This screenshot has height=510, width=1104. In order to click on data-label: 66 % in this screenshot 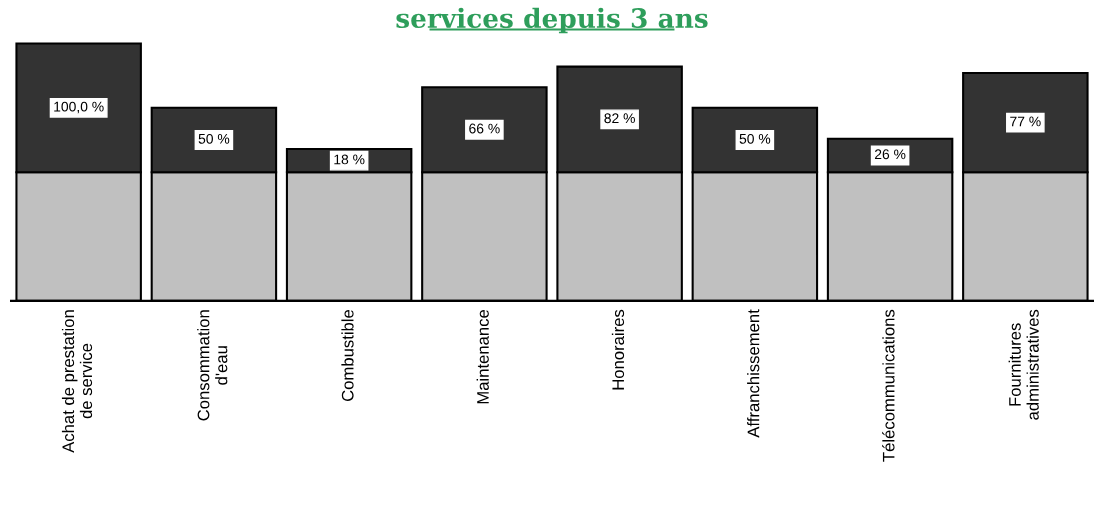, I will do `click(484, 128)`.